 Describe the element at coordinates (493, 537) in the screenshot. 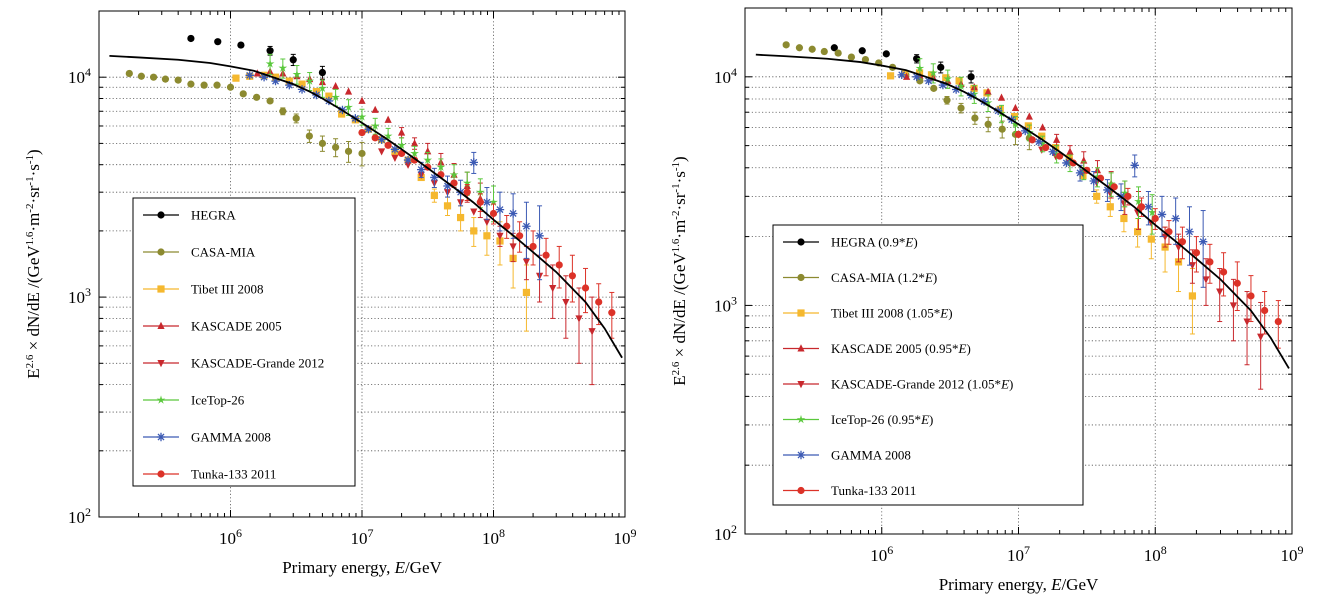

I see `x-tick-label: 10⁸` at that location.